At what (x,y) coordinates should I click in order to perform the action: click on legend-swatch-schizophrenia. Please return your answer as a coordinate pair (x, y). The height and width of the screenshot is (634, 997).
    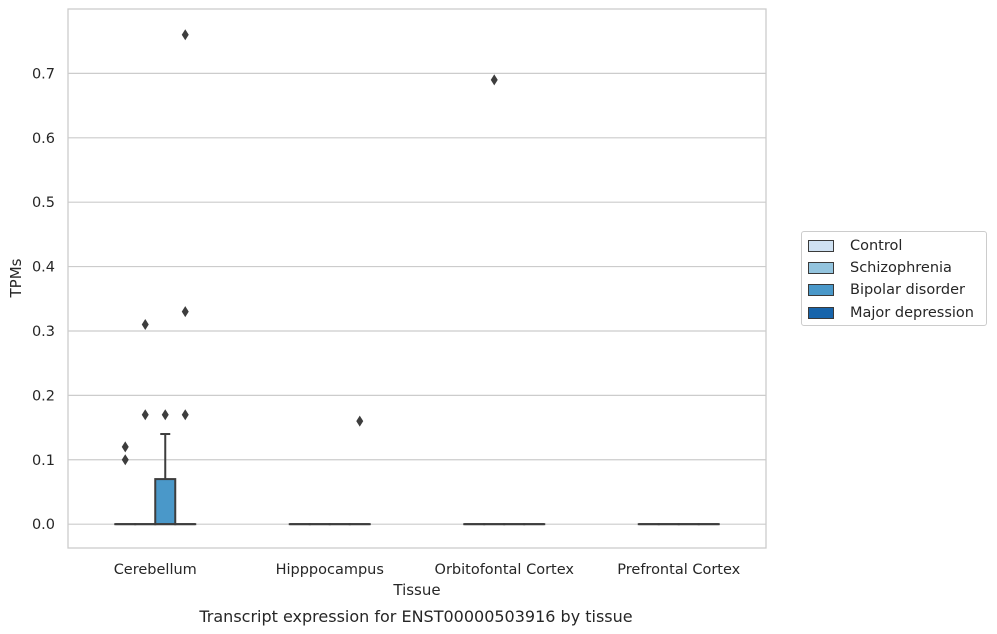
    Looking at the image, I should click on (821, 268).